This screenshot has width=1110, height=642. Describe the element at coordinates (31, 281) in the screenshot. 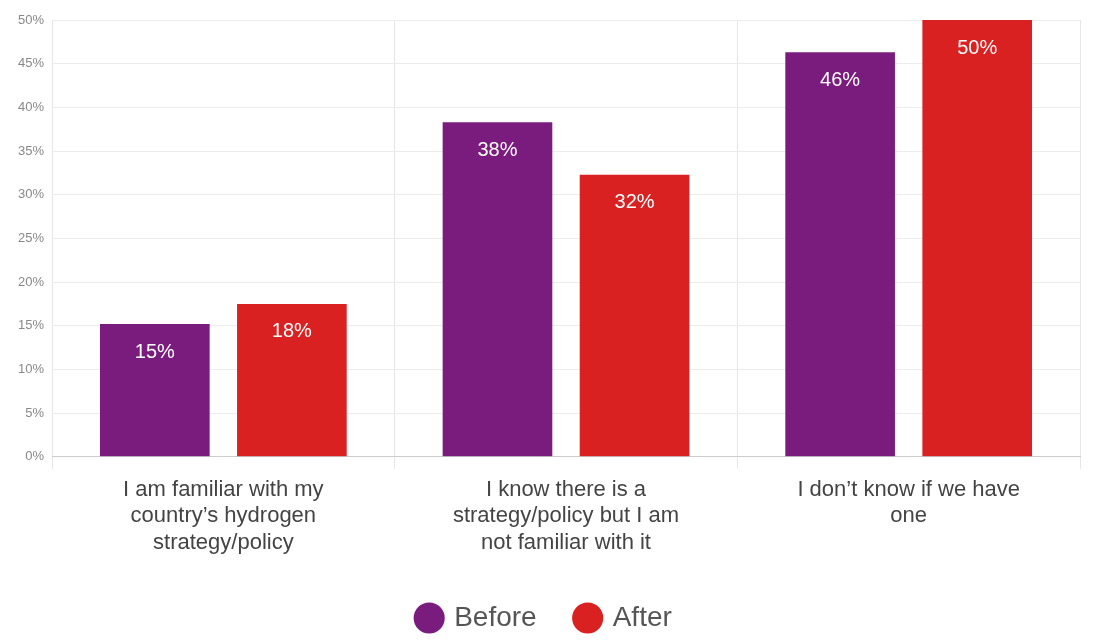

I see `y-tick-label: 20%` at that location.